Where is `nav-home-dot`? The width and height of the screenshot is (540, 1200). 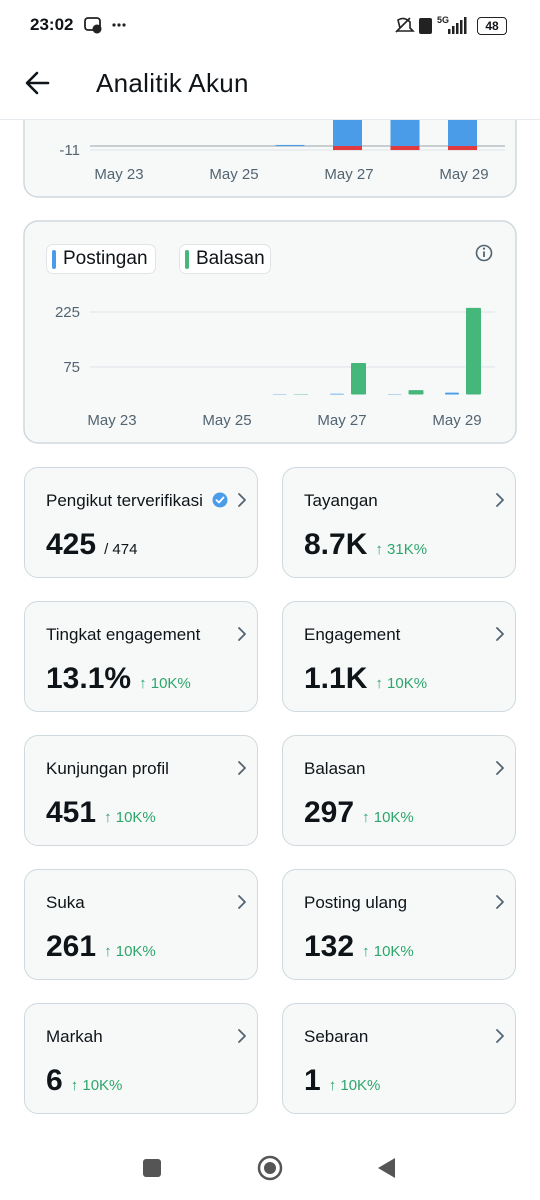 nav-home-dot is located at coordinates (270, 1168).